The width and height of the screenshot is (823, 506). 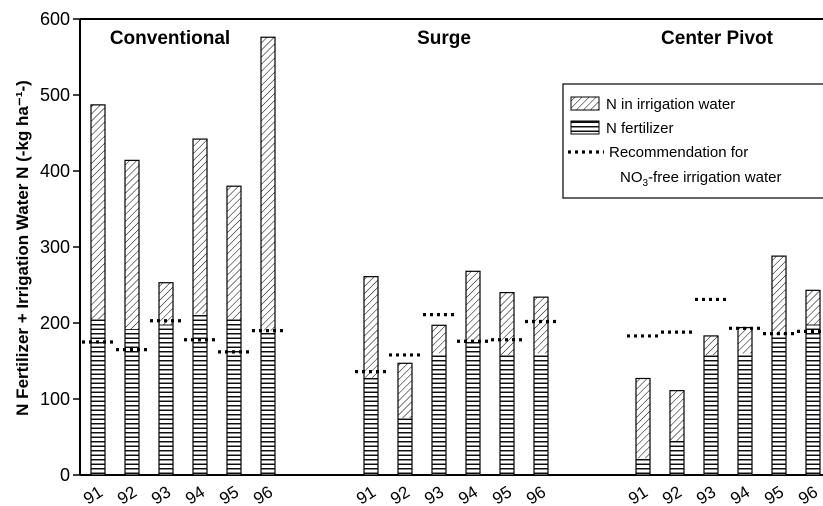 What do you see at coordinates (170, 38) in the screenshot?
I see `group-title: Conventional` at bounding box center [170, 38].